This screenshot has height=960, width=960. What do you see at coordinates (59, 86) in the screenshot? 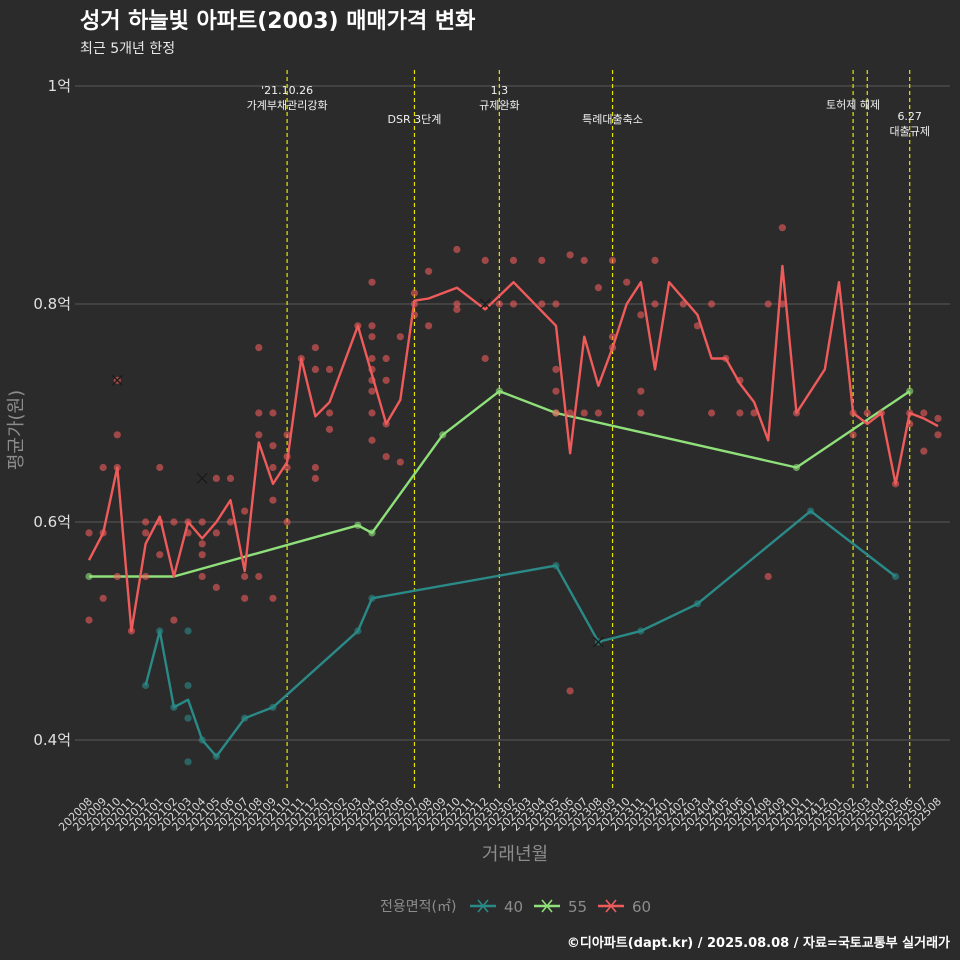
I see `y-tick-label: 1억` at bounding box center [59, 86].